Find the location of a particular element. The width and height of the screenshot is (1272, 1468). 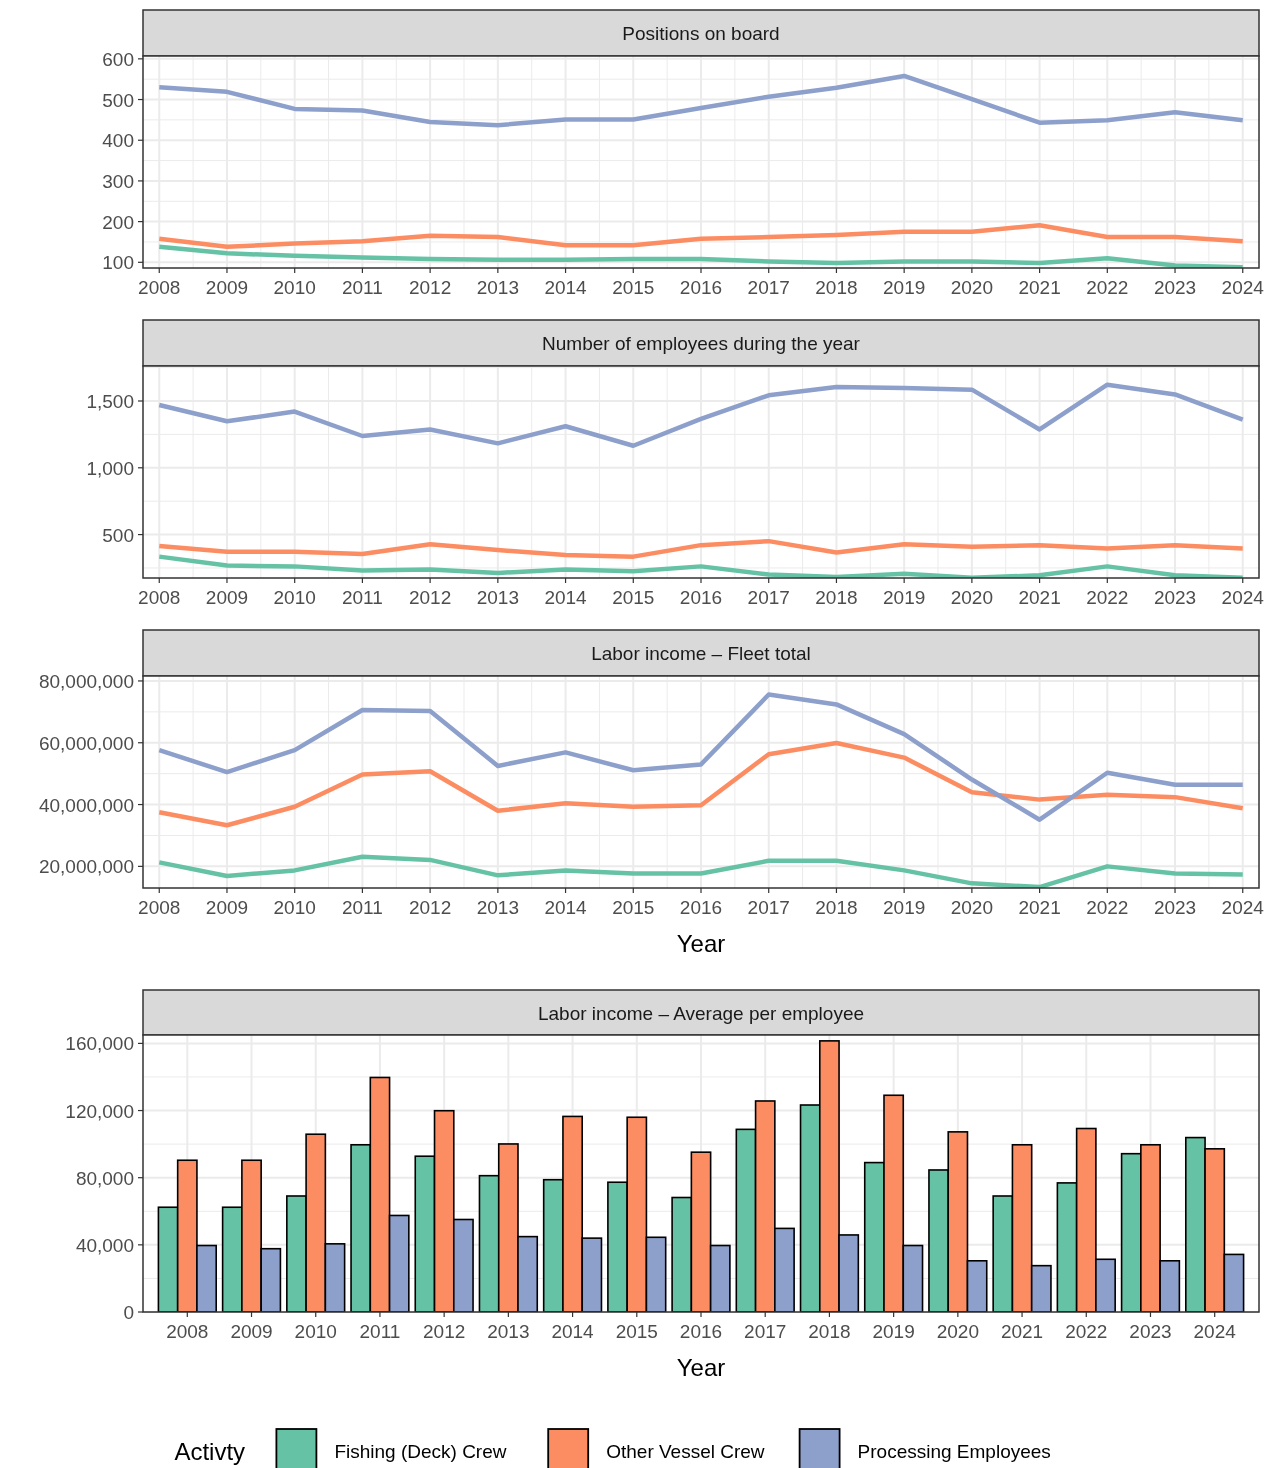

y-tick-label: 120,000 is located at coordinates (99, 1111).